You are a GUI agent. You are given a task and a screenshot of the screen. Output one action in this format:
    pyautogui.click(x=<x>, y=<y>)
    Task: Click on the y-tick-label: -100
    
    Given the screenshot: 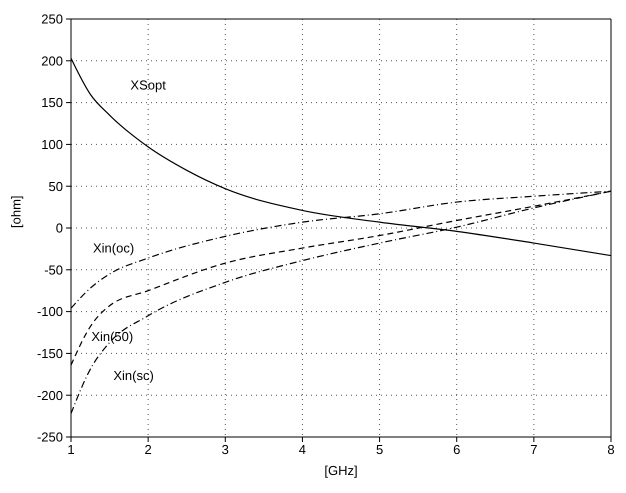 What is the action you would take?
    pyautogui.click(x=49, y=312)
    